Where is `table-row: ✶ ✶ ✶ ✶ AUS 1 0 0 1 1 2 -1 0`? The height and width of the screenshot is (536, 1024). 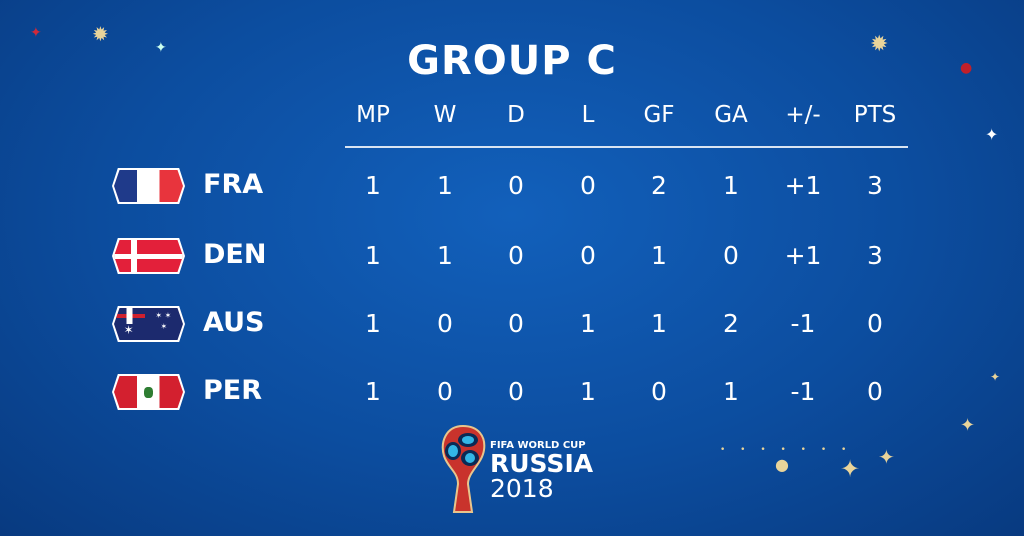
table-row: ✶ ✶ ✶ ✶ AUS 1 0 0 1 1 2 -1 0 is located at coordinates (512, 324).